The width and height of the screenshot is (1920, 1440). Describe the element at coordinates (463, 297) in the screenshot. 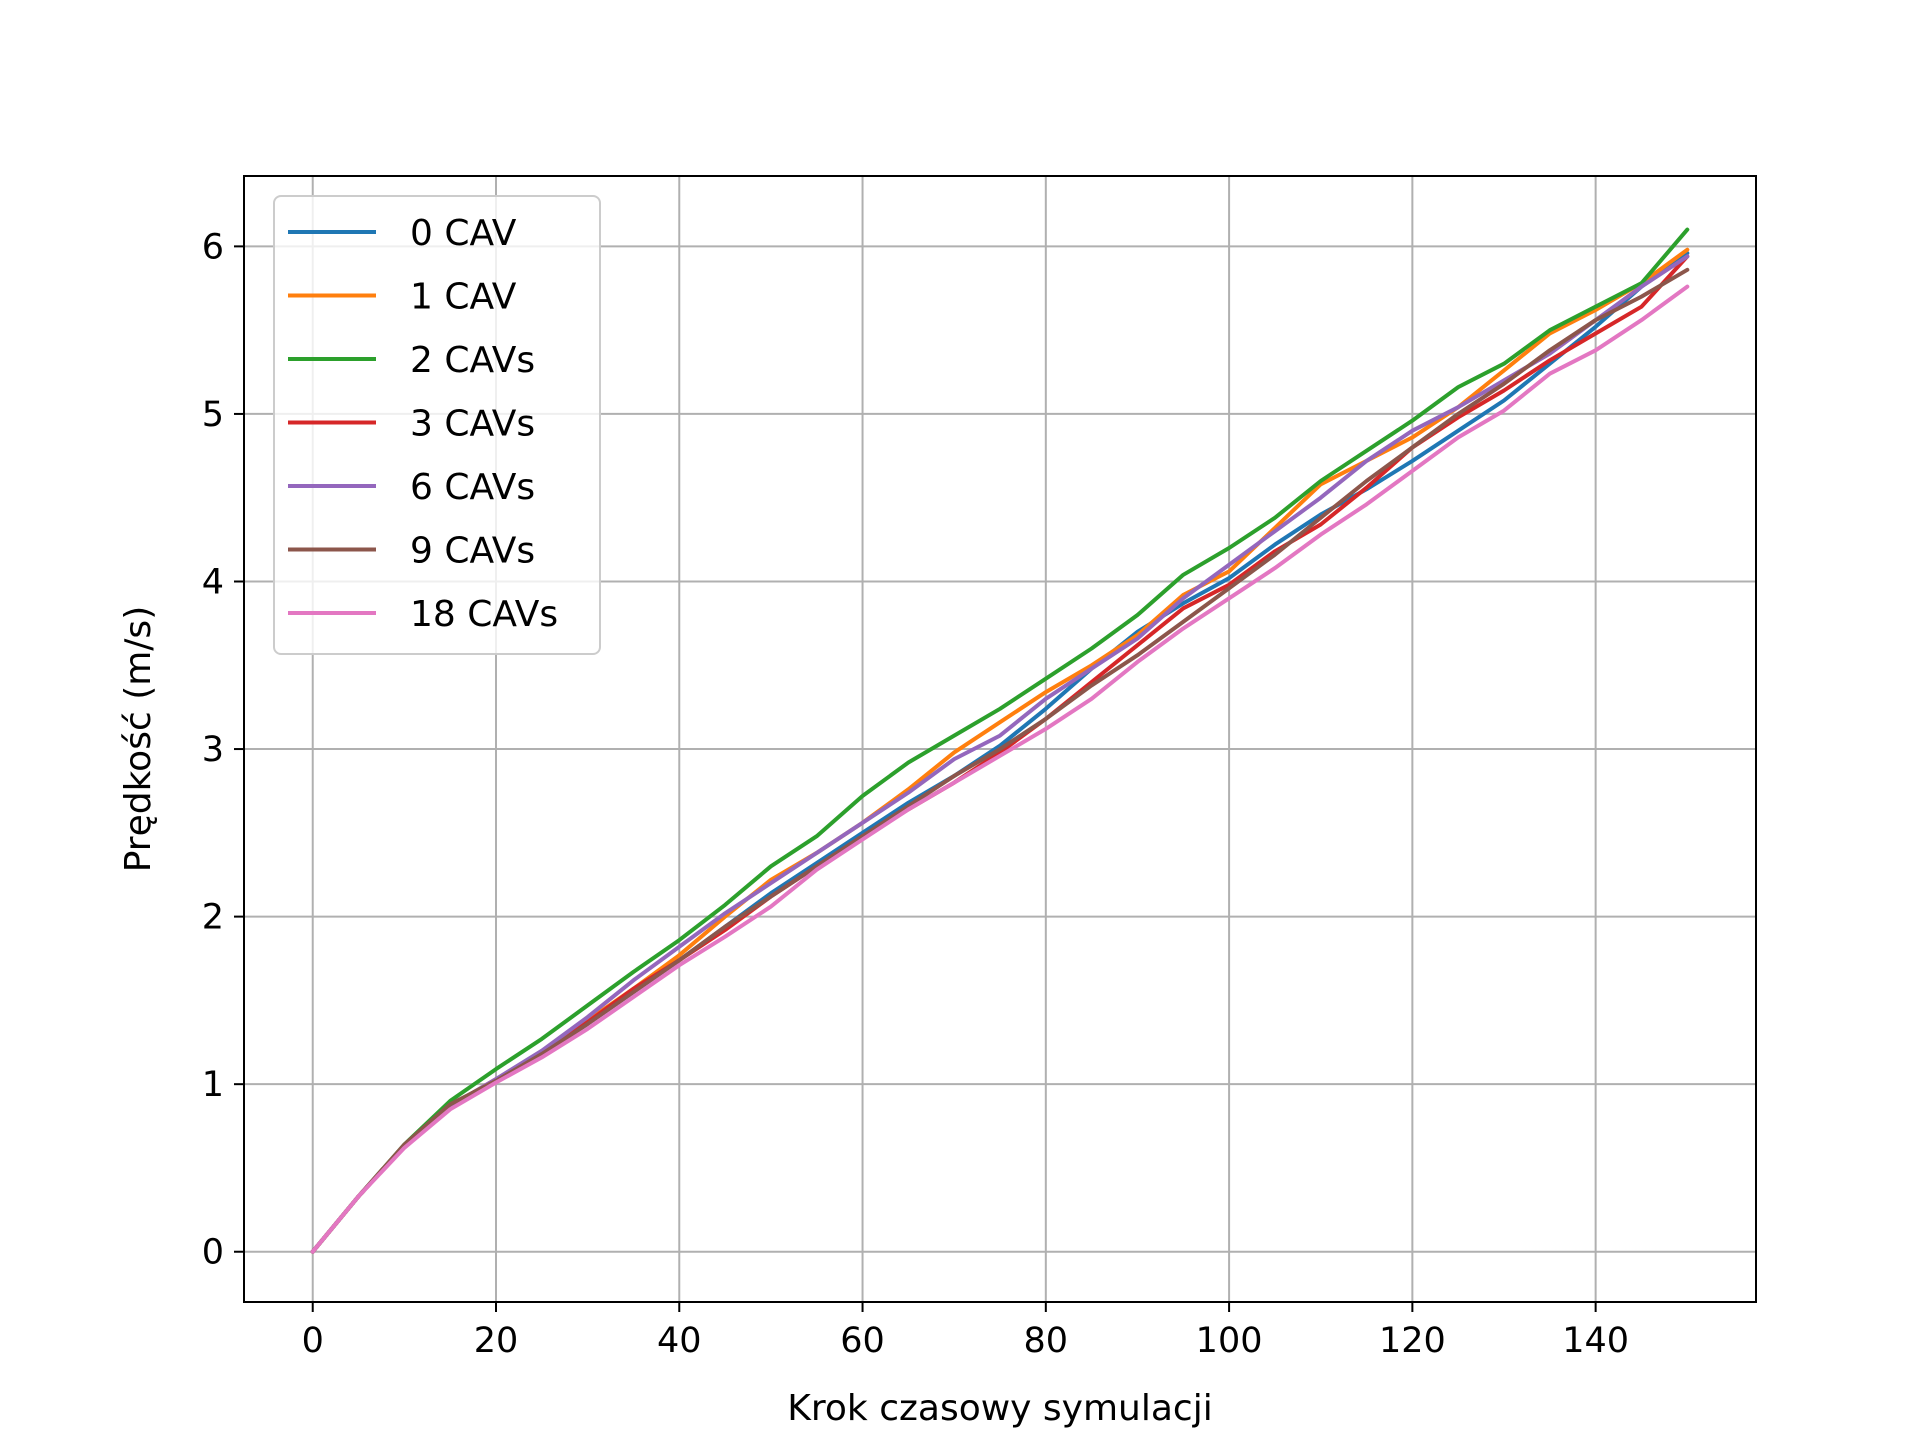

I see `legend-label-1: 1 CAV` at that location.